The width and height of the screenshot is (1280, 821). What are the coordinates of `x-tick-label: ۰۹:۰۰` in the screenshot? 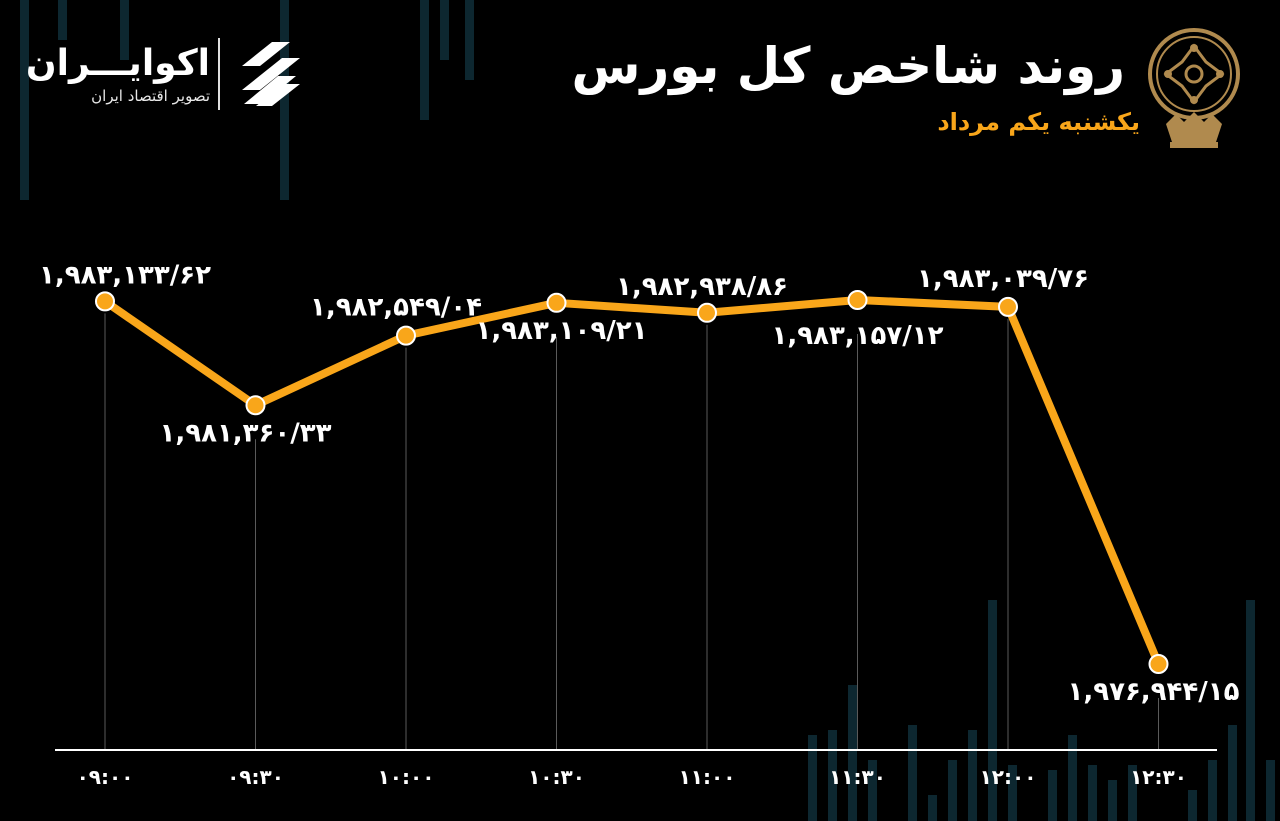 It's located at (105, 777).